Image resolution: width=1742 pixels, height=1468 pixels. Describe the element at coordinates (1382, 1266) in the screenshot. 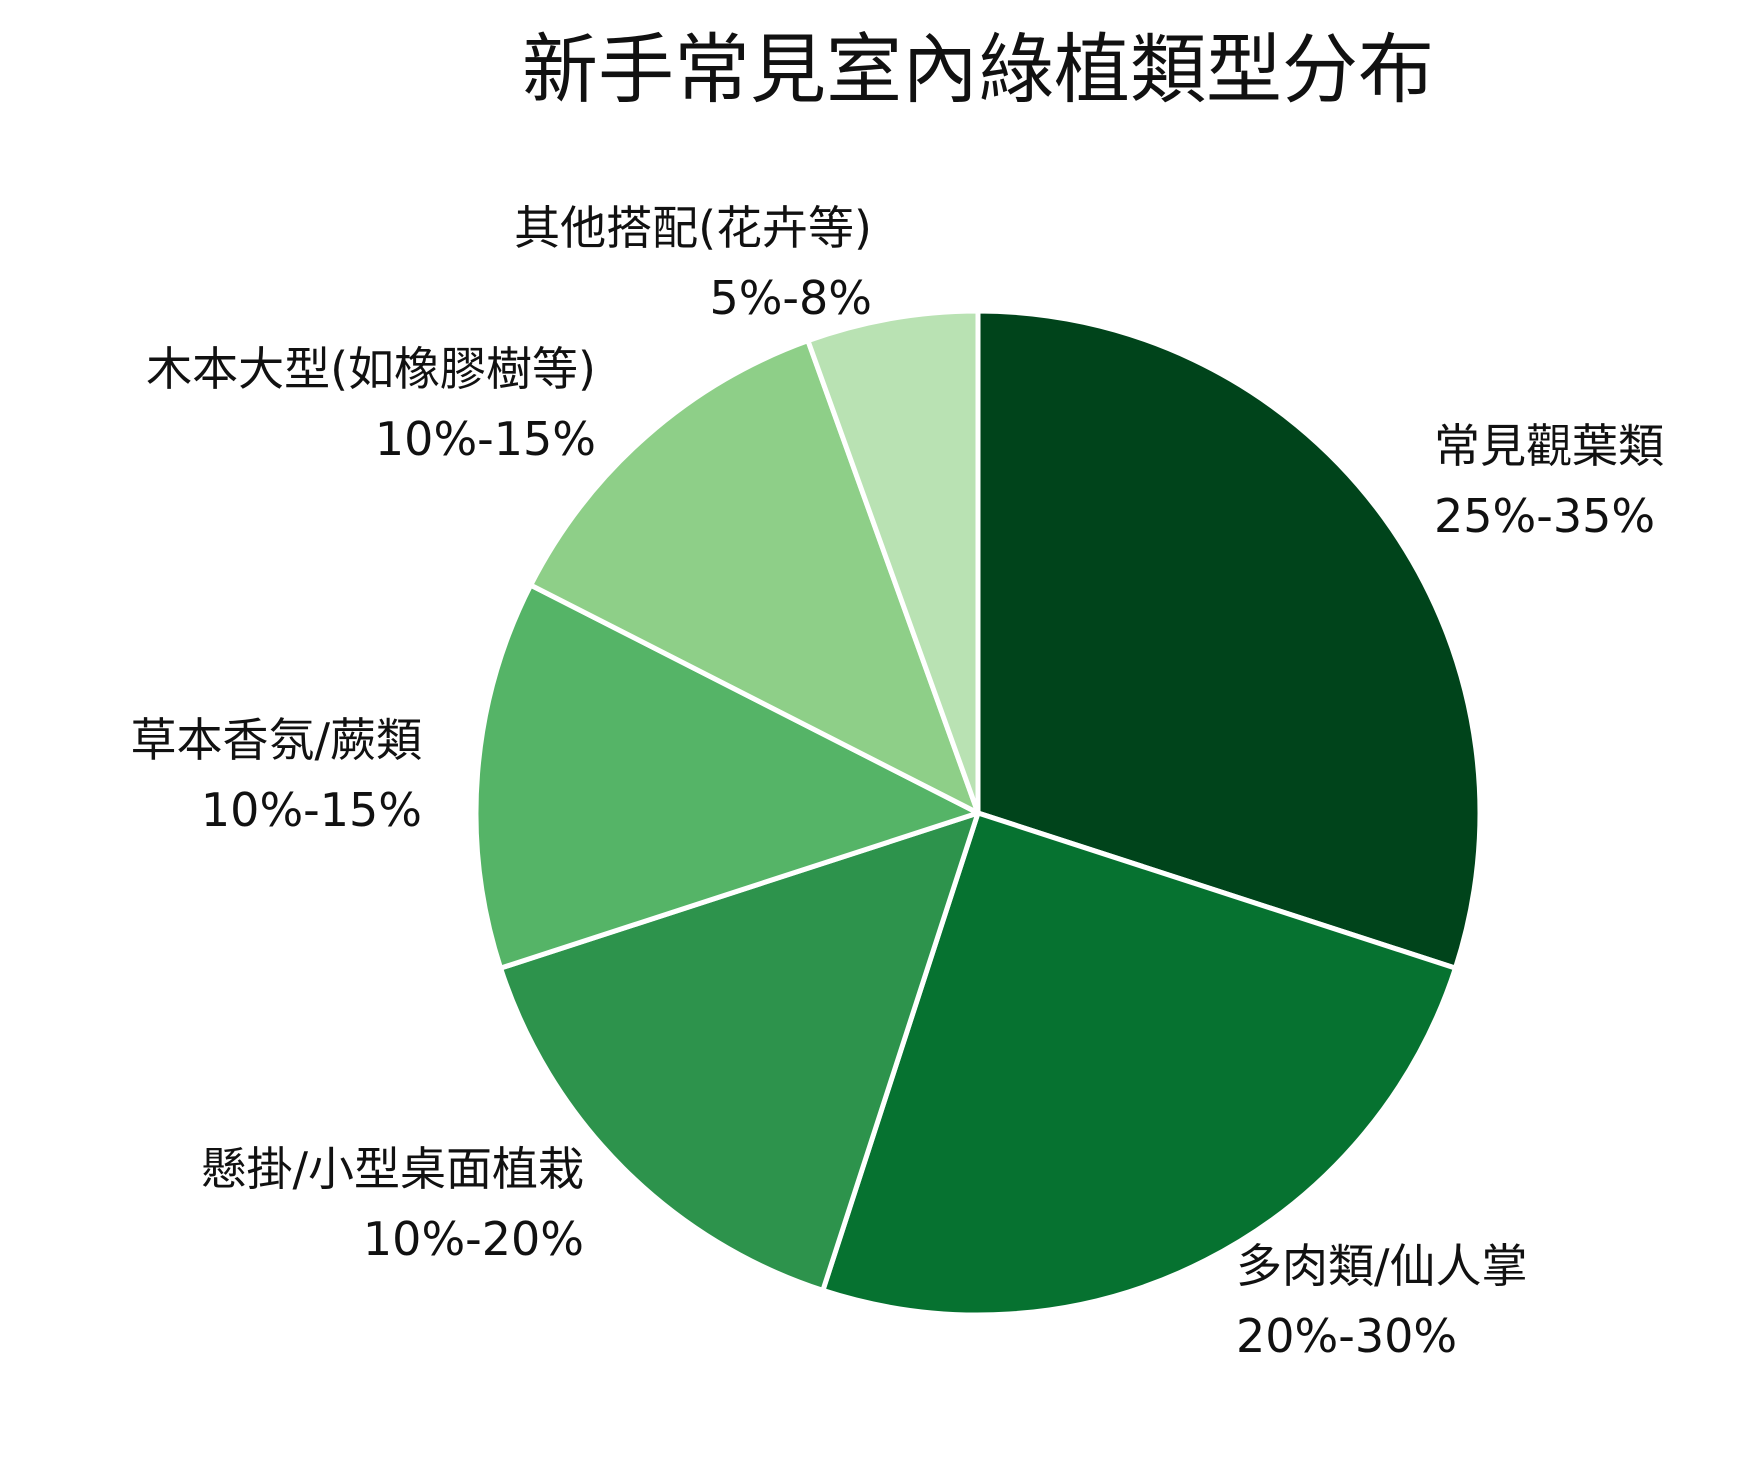

I see `slice-label-name-2: 多肉類/仙人掌` at that location.